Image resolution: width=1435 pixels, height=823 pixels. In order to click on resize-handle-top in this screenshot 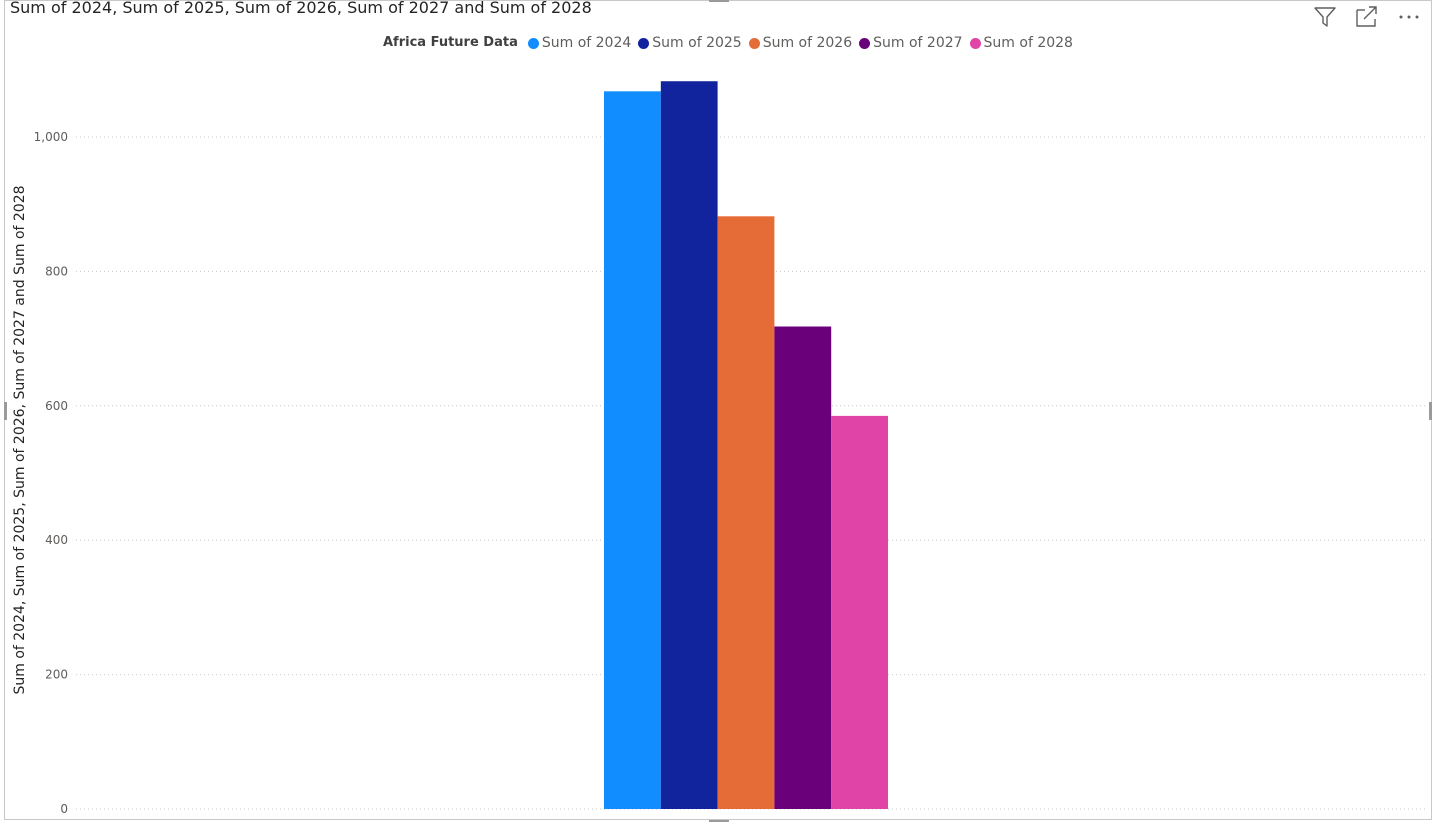, I will do `click(719, 1)`.